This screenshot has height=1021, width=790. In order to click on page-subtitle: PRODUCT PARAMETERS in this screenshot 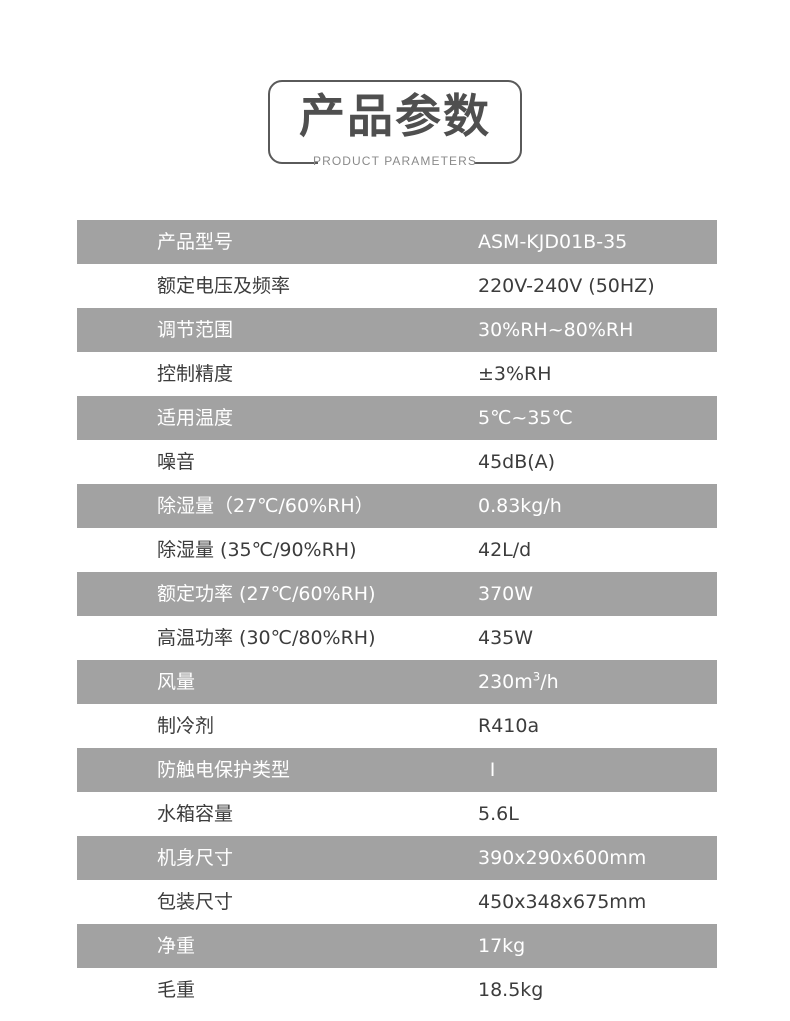, I will do `click(395, 161)`.